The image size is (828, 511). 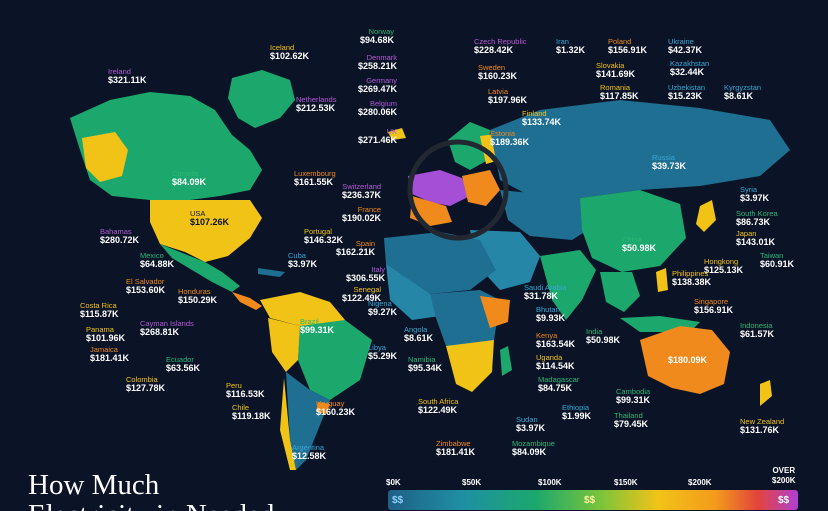 What do you see at coordinates (362, 186) in the screenshot?
I see `country-name: Switzerland` at bounding box center [362, 186].